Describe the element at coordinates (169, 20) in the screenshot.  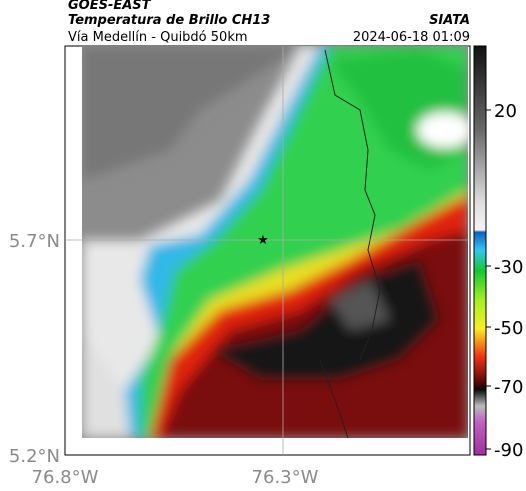
I see `product: Temperatura de Brillo CH13` at that location.